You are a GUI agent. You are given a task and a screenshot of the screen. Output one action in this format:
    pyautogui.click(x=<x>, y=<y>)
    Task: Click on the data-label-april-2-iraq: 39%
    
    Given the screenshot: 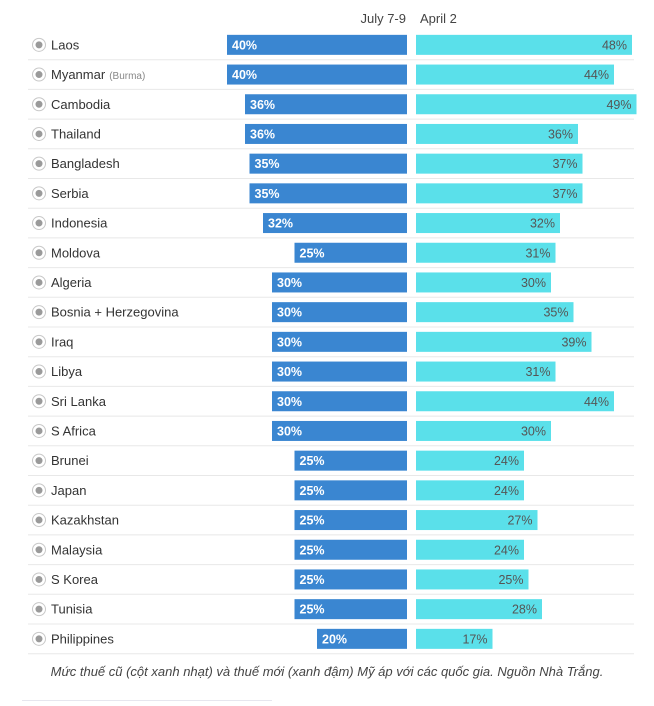 What is the action you would take?
    pyautogui.click(x=573, y=342)
    